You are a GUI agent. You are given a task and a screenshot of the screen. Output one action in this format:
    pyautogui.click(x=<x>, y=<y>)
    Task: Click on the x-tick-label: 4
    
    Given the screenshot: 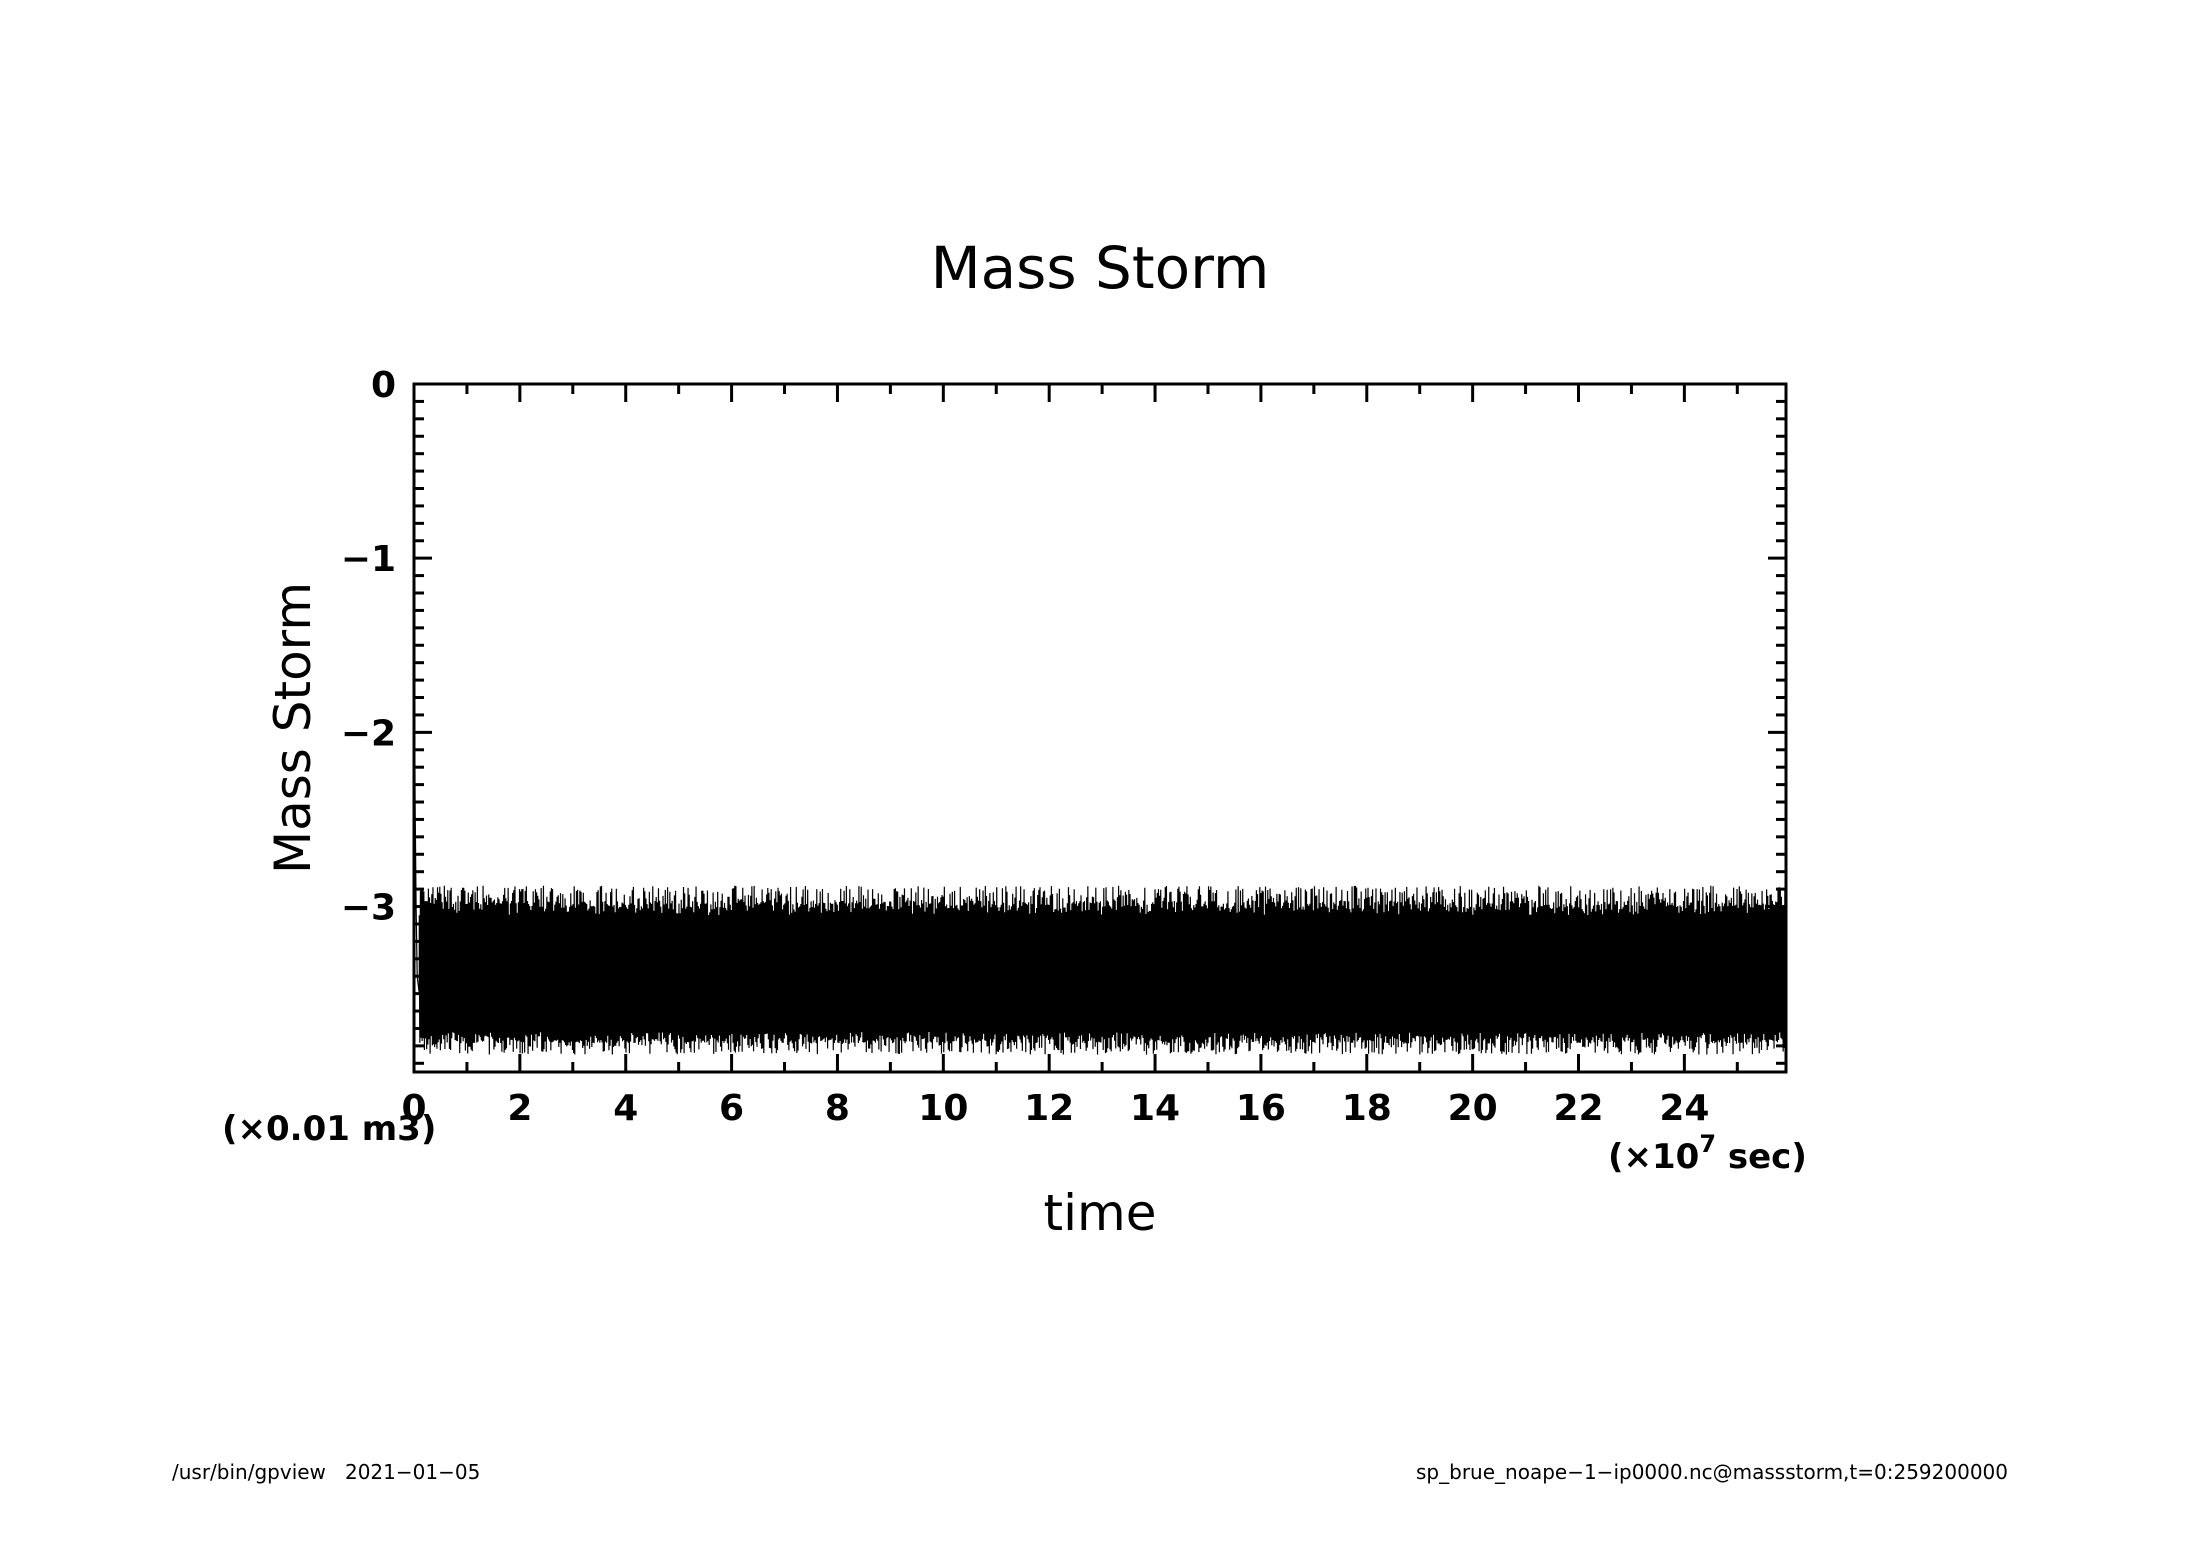 What is the action you would take?
    pyautogui.click(x=625, y=1108)
    